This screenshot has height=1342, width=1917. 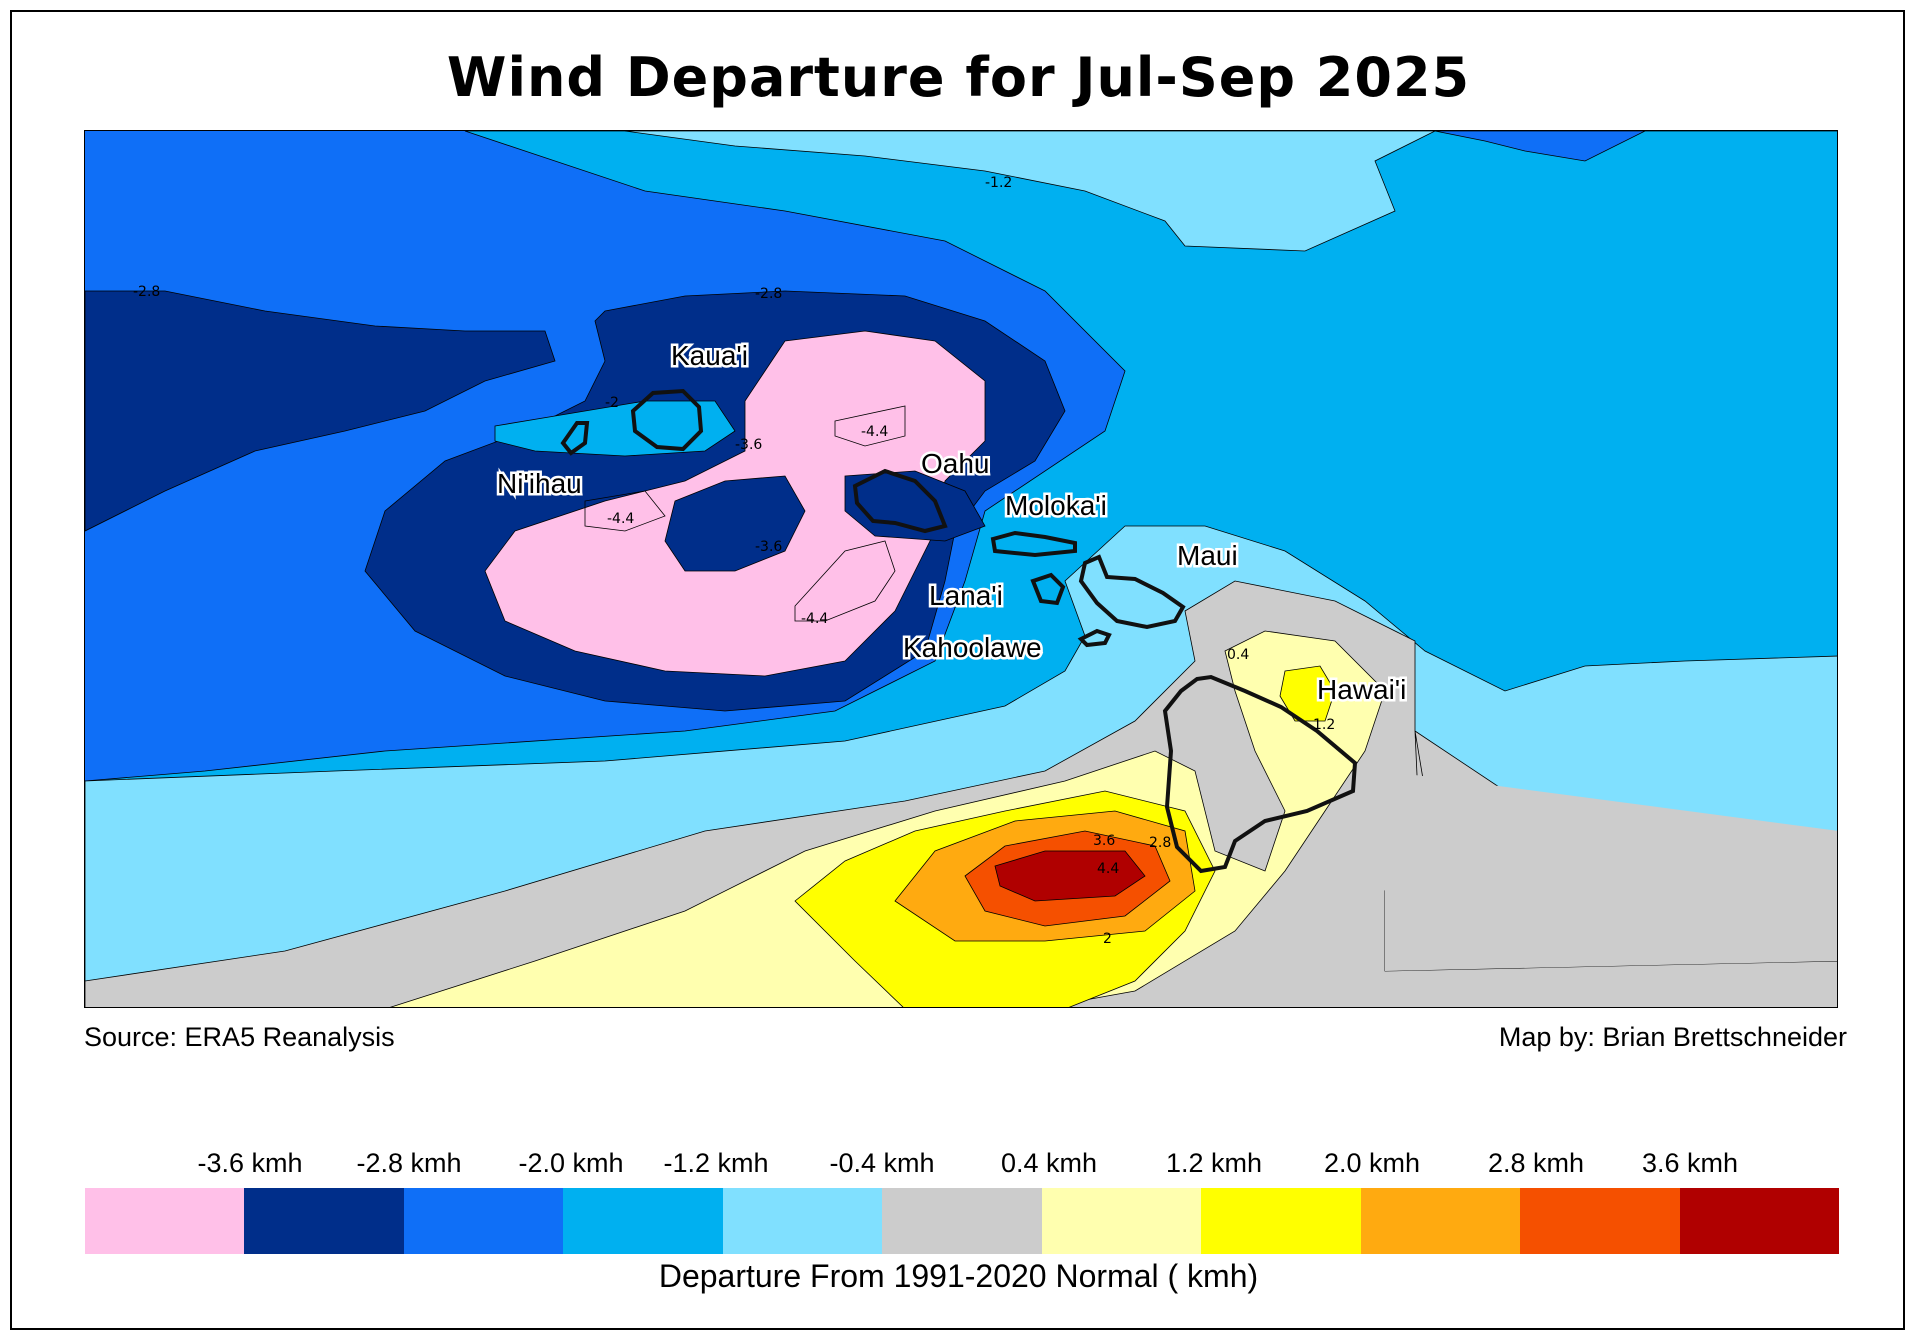 What do you see at coordinates (709, 355) in the screenshot?
I see `label-kauai: Kaua'i` at bounding box center [709, 355].